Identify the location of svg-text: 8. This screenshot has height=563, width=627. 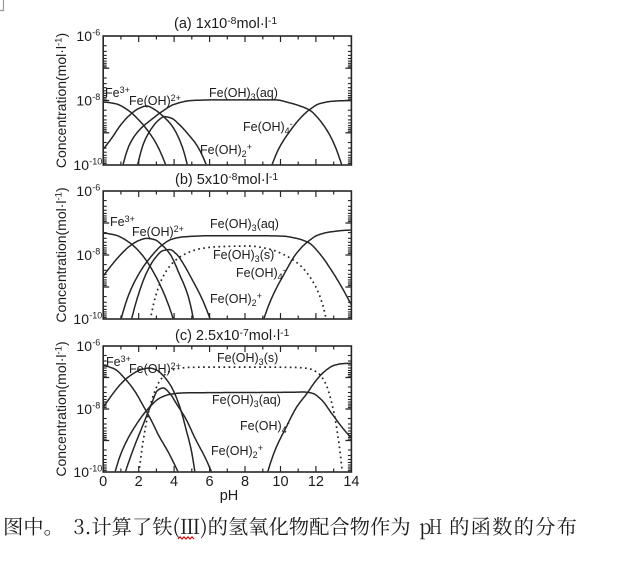
(245, 482).